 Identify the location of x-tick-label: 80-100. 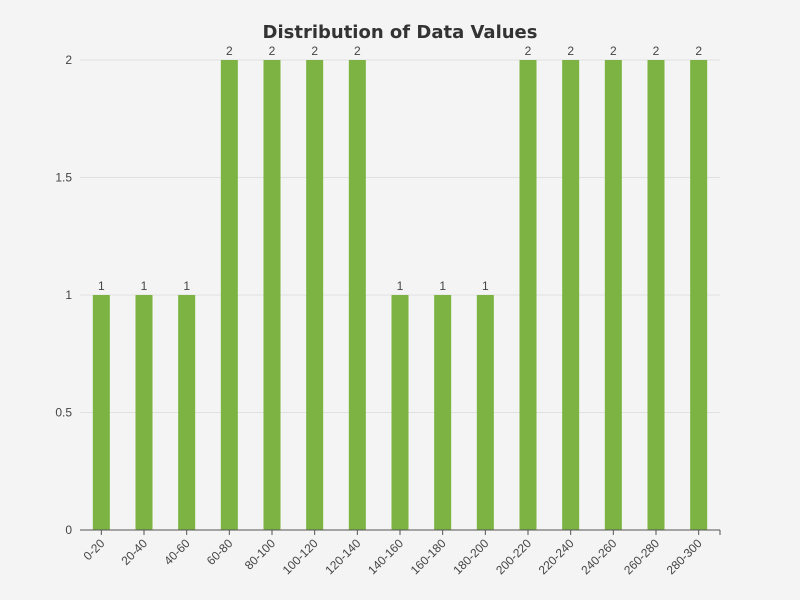
(260, 554).